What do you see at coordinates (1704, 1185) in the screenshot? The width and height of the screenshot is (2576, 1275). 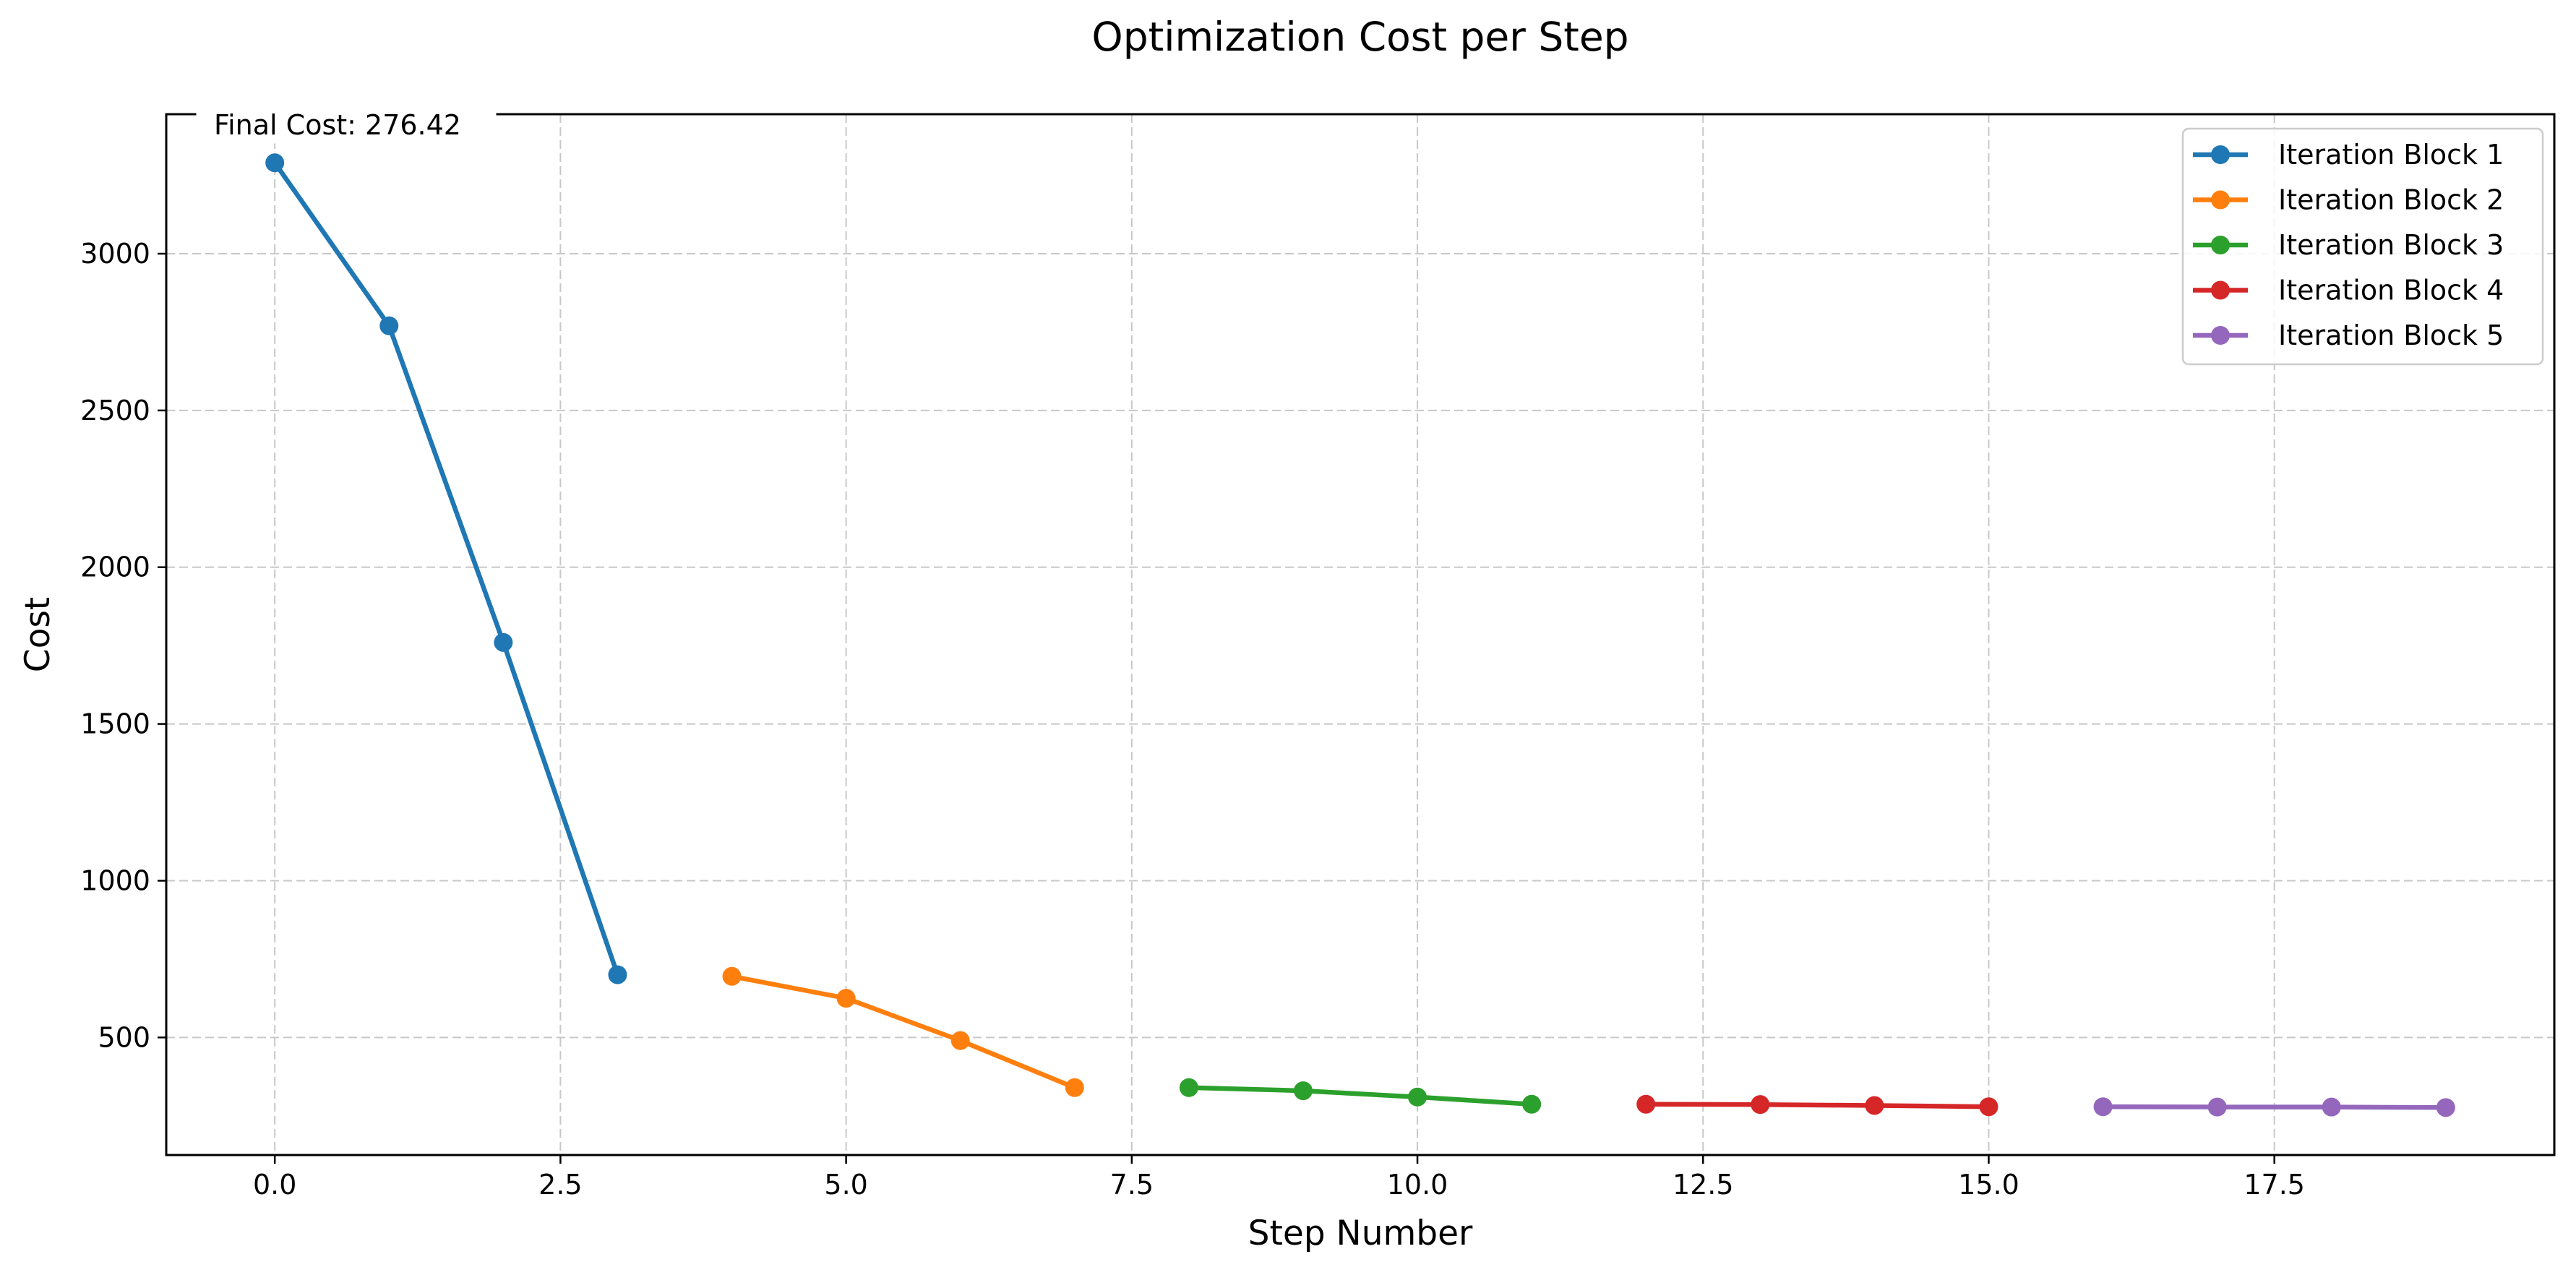 I see `x-tick-label: 12.5` at bounding box center [1704, 1185].